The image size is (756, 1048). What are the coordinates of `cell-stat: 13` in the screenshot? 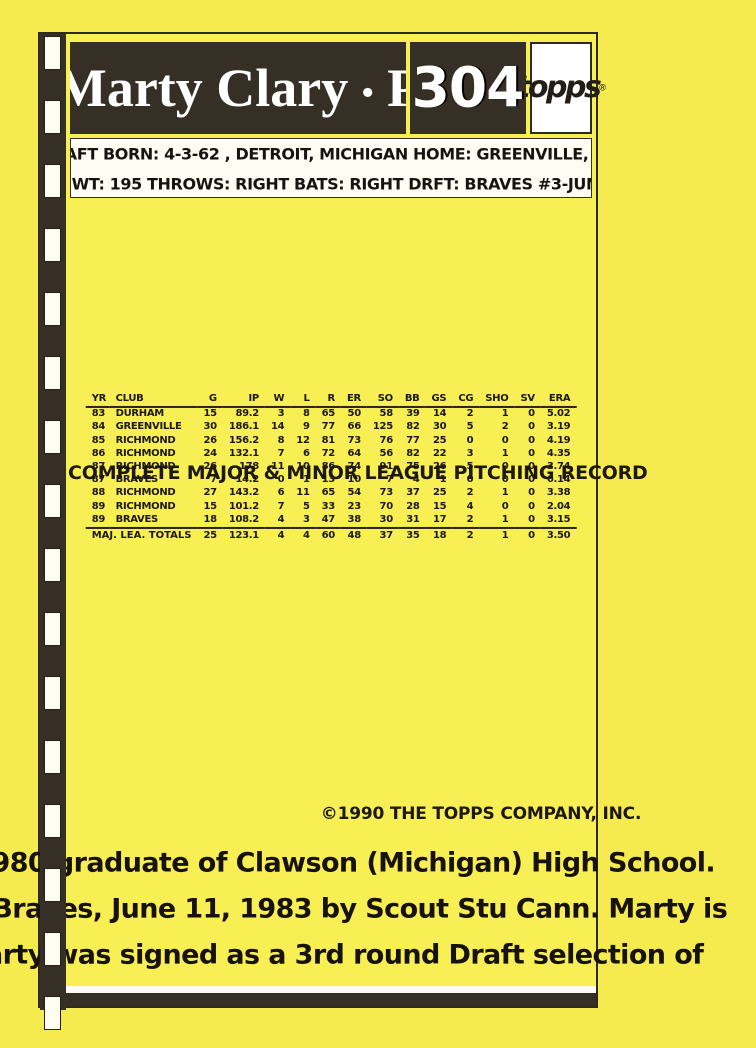 It's located at (328, 480).